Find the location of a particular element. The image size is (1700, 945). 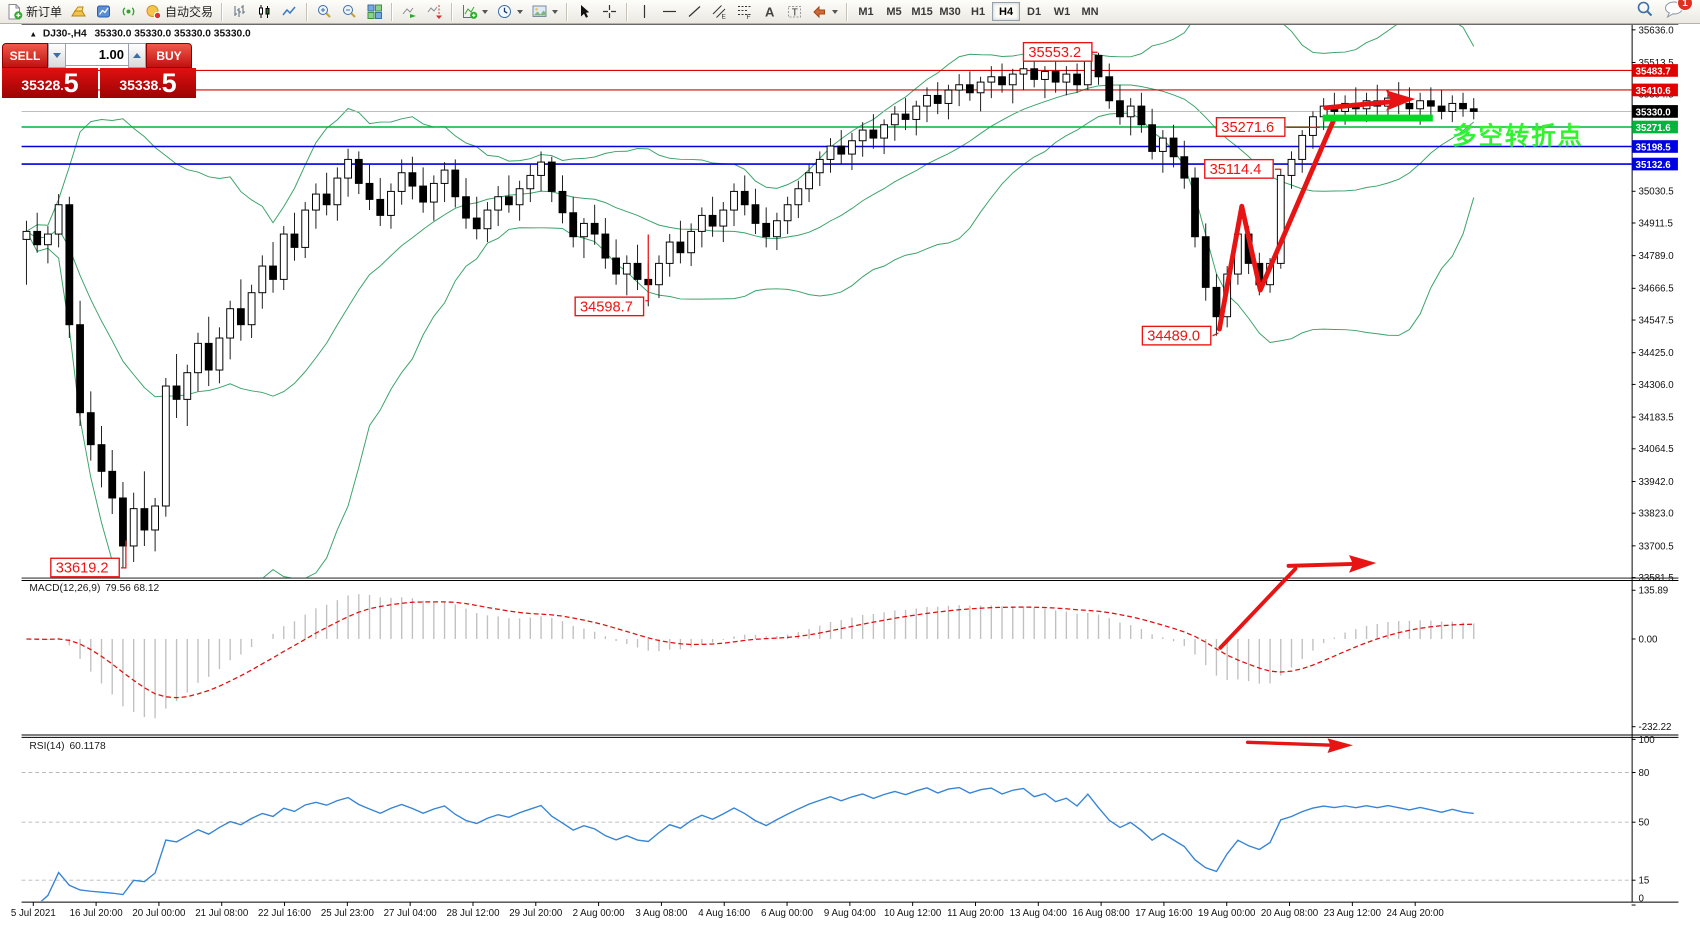

time-label: 5 Jul 2021 is located at coordinates (33, 913).